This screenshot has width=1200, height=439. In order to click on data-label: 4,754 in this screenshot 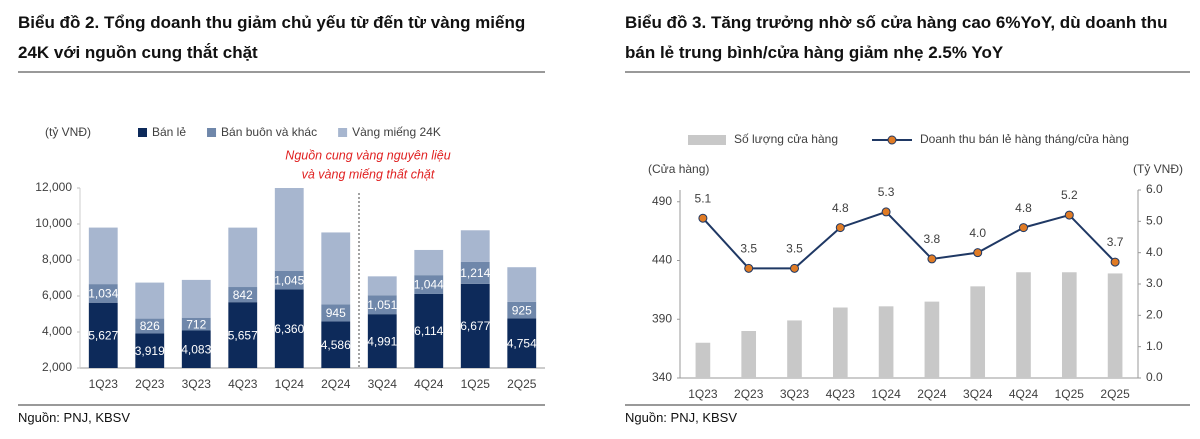, I will do `click(522, 343)`.